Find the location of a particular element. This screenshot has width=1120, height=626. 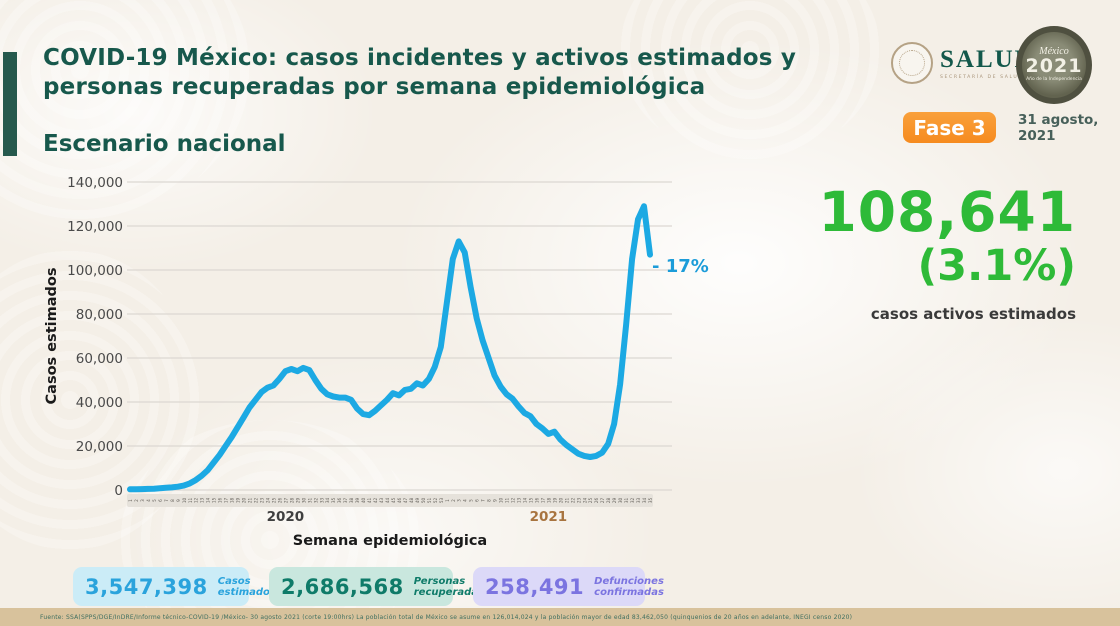

y-tick-label: 120,000 is located at coordinates (95, 227).